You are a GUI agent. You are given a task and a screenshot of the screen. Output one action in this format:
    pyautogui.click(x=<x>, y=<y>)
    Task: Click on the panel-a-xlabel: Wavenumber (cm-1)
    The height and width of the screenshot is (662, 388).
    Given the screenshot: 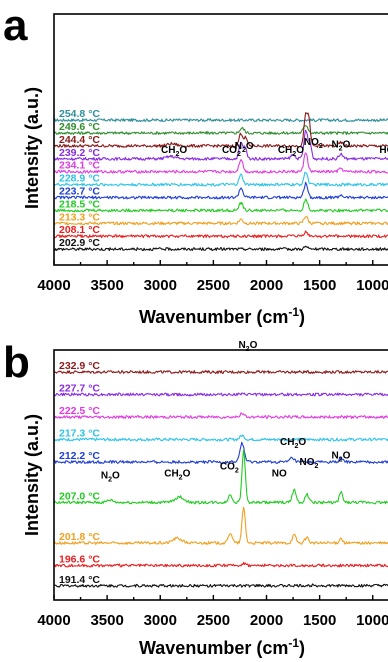 What is the action you would take?
    pyautogui.click(x=222, y=316)
    